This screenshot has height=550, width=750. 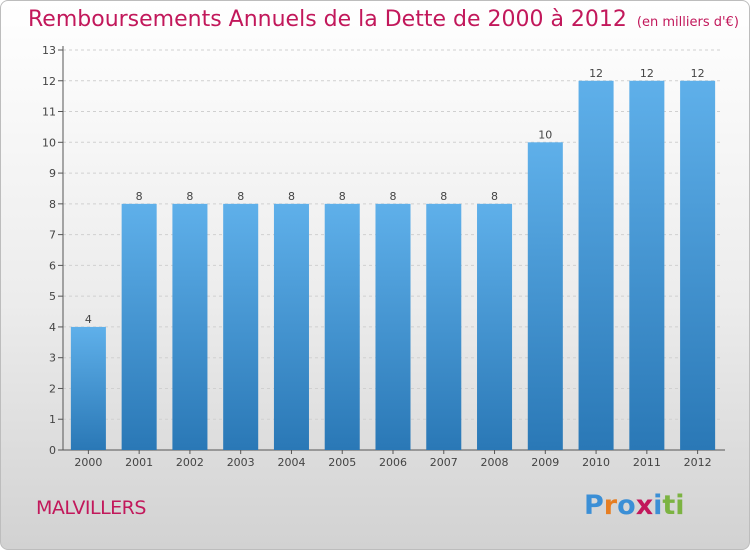 What do you see at coordinates (241, 462) in the screenshot?
I see `x-tick-label: 2003` at bounding box center [241, 462].